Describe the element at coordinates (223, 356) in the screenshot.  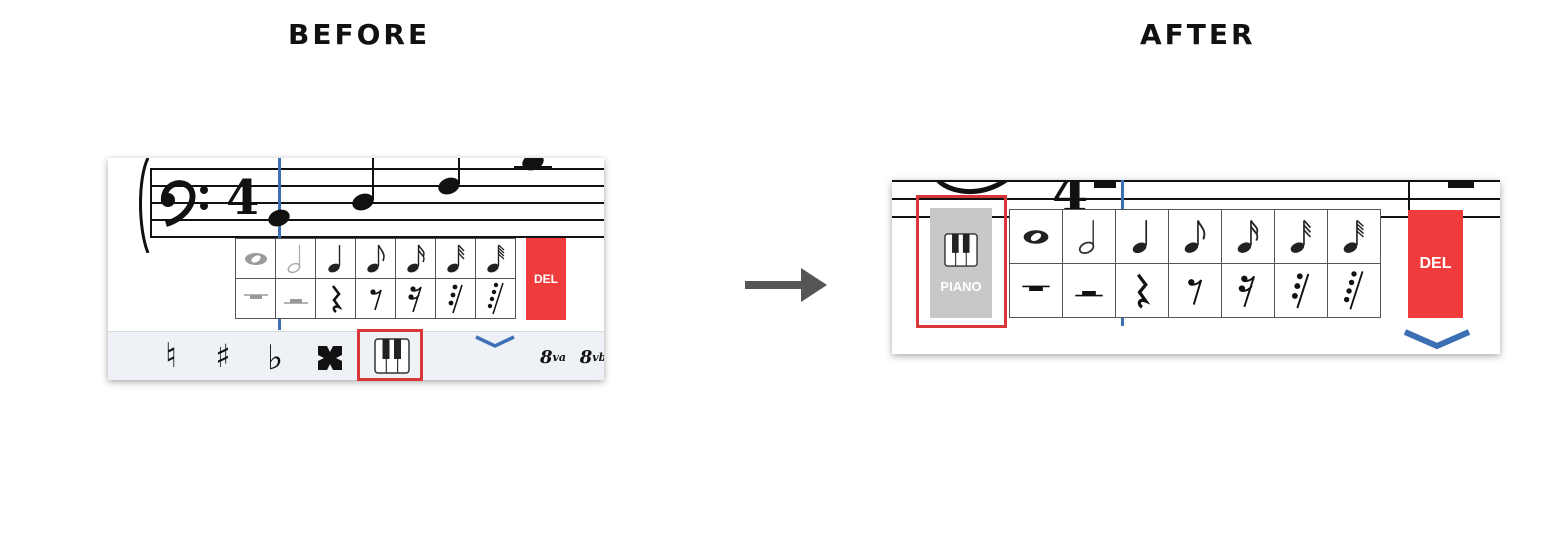
I see `sharp-button: ♯` at that location.